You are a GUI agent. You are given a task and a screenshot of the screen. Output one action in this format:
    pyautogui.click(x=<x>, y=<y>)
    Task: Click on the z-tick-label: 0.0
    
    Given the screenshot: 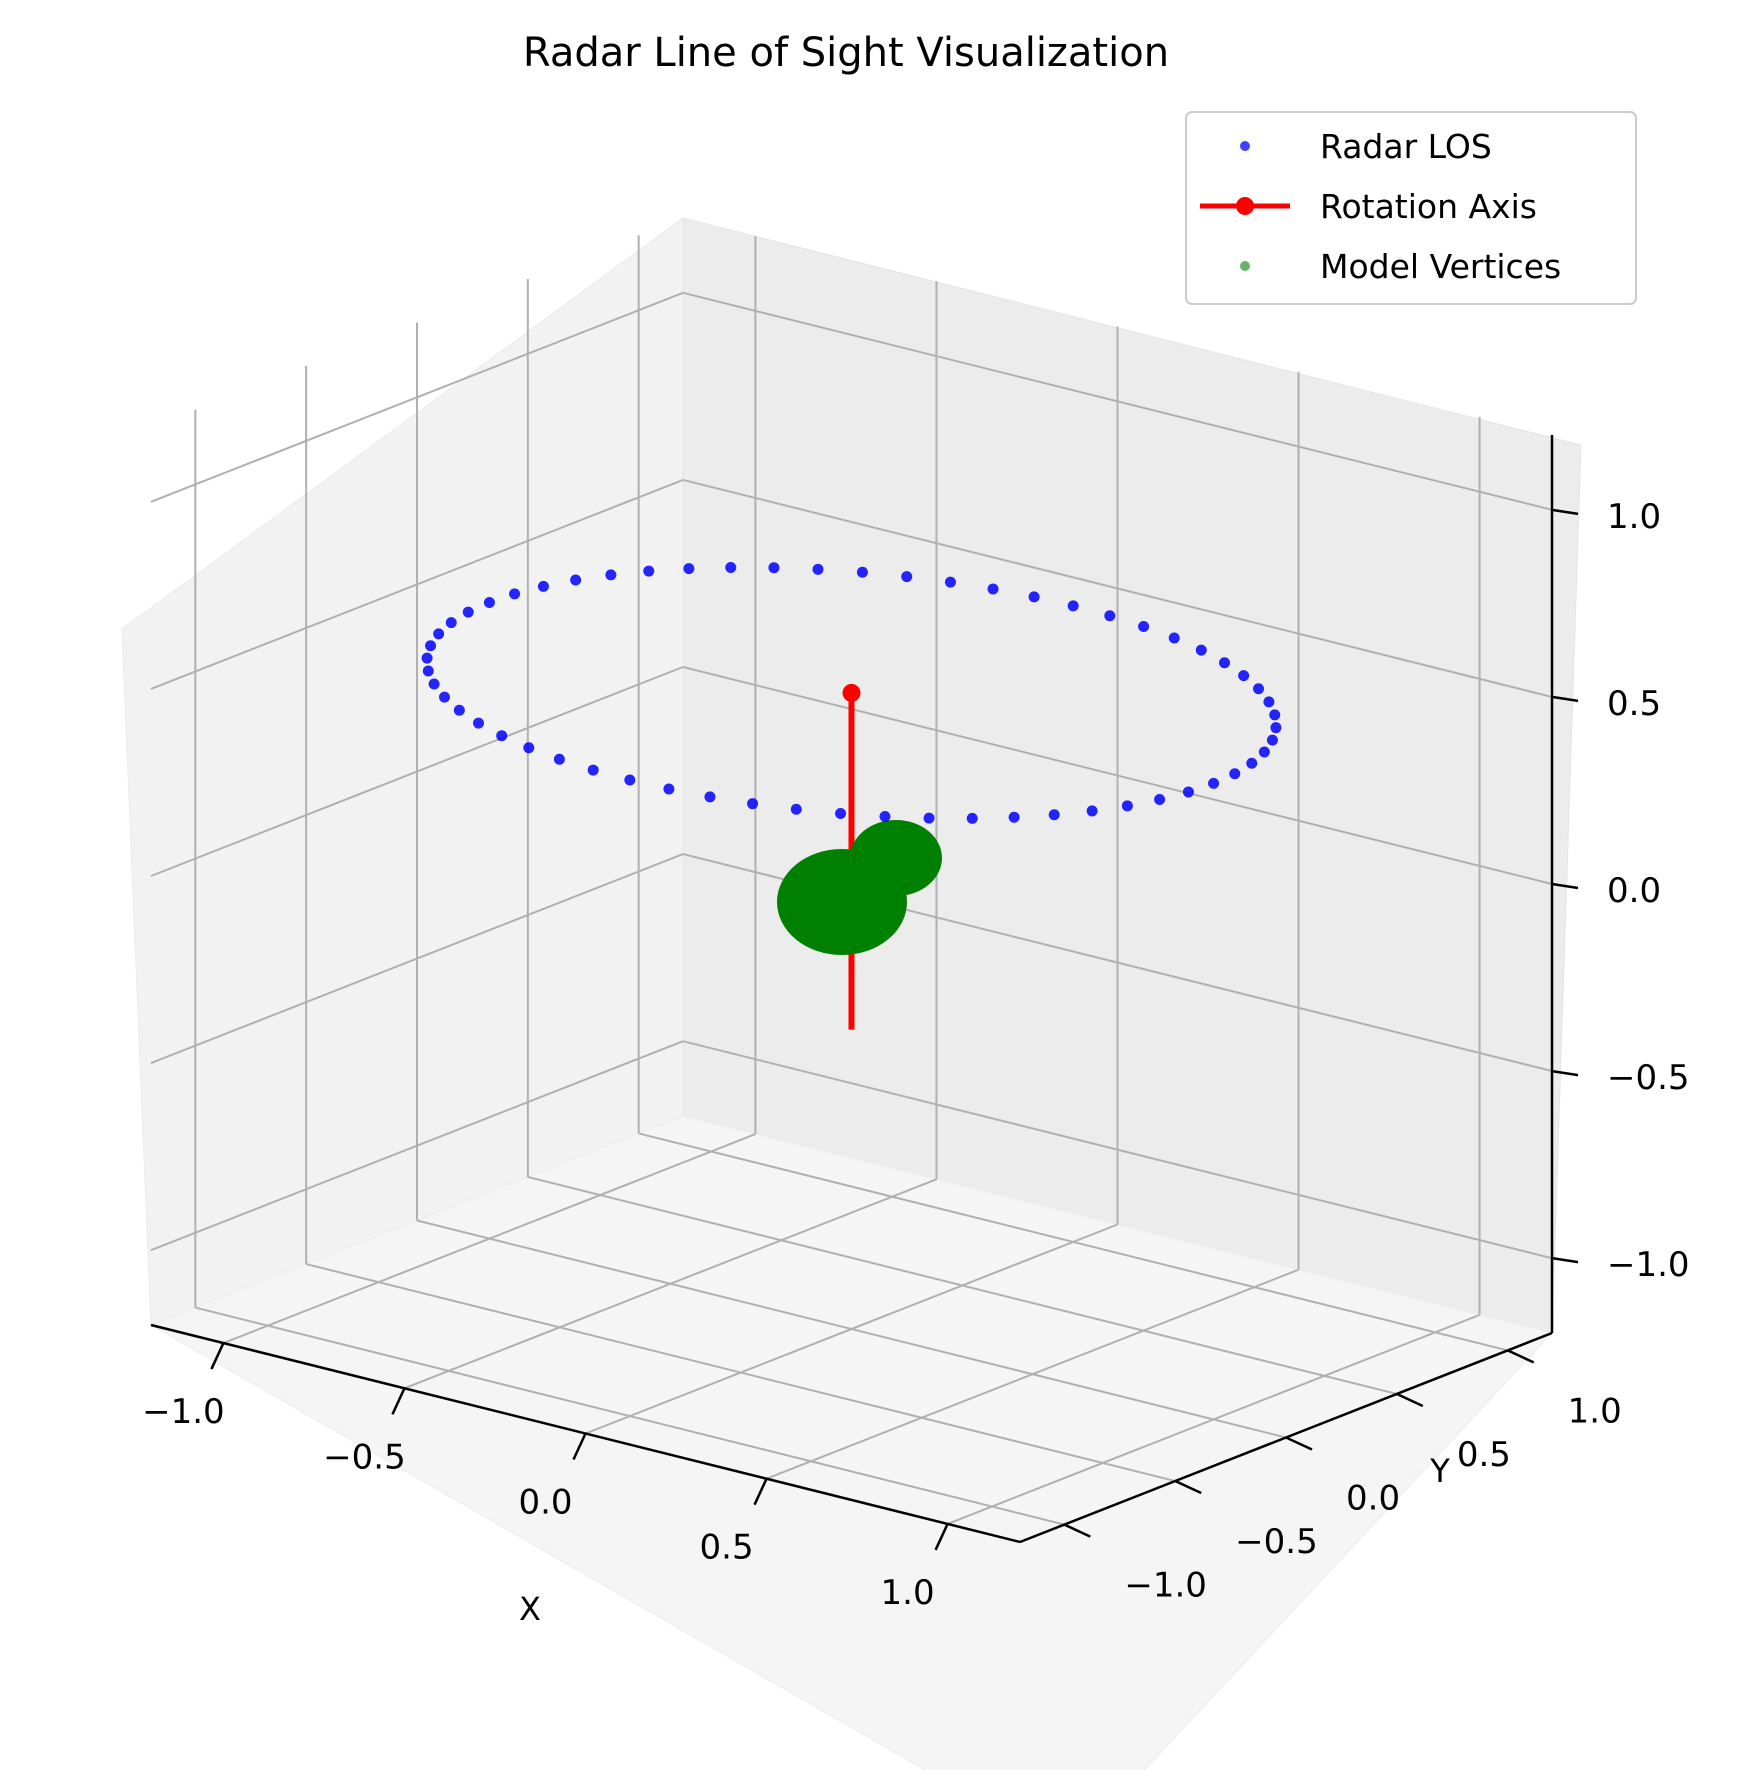 What is the action you would take?
    pyautogui.click(x=1634, y=891)
    